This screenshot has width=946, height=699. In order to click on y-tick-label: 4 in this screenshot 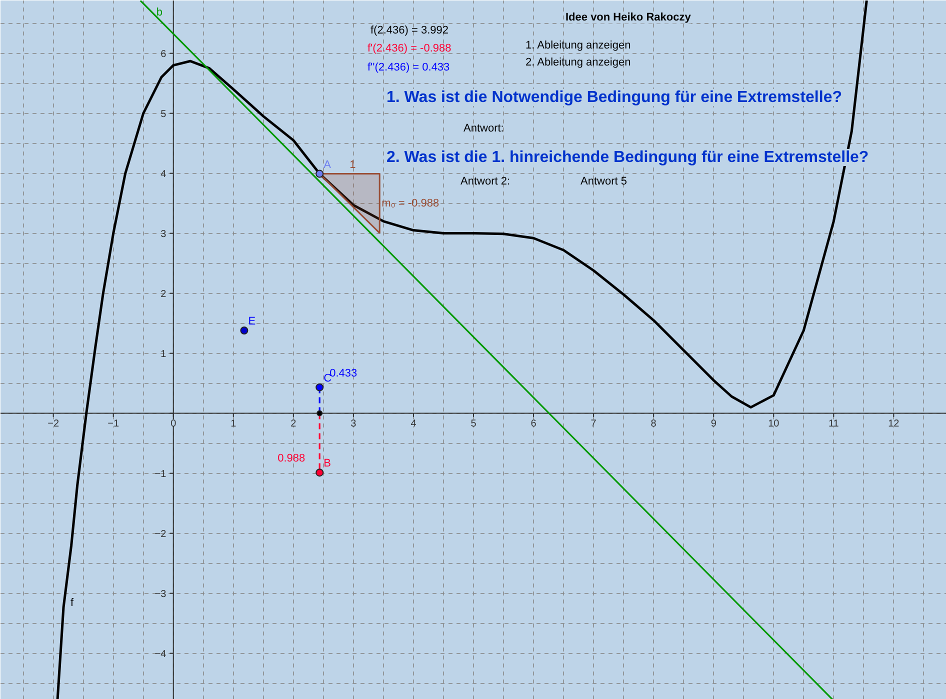, I will do `click(163, 174)`.